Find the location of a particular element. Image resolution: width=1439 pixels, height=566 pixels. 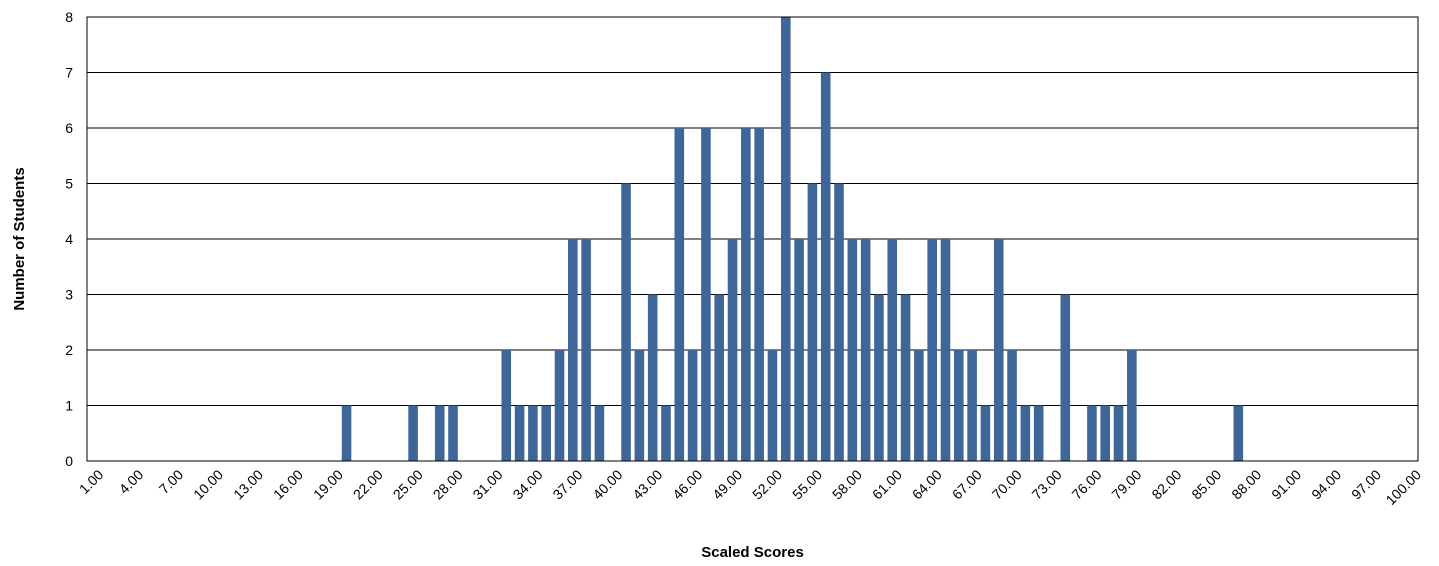

y-tick-label: 4 is located at coordinates (69, 239).